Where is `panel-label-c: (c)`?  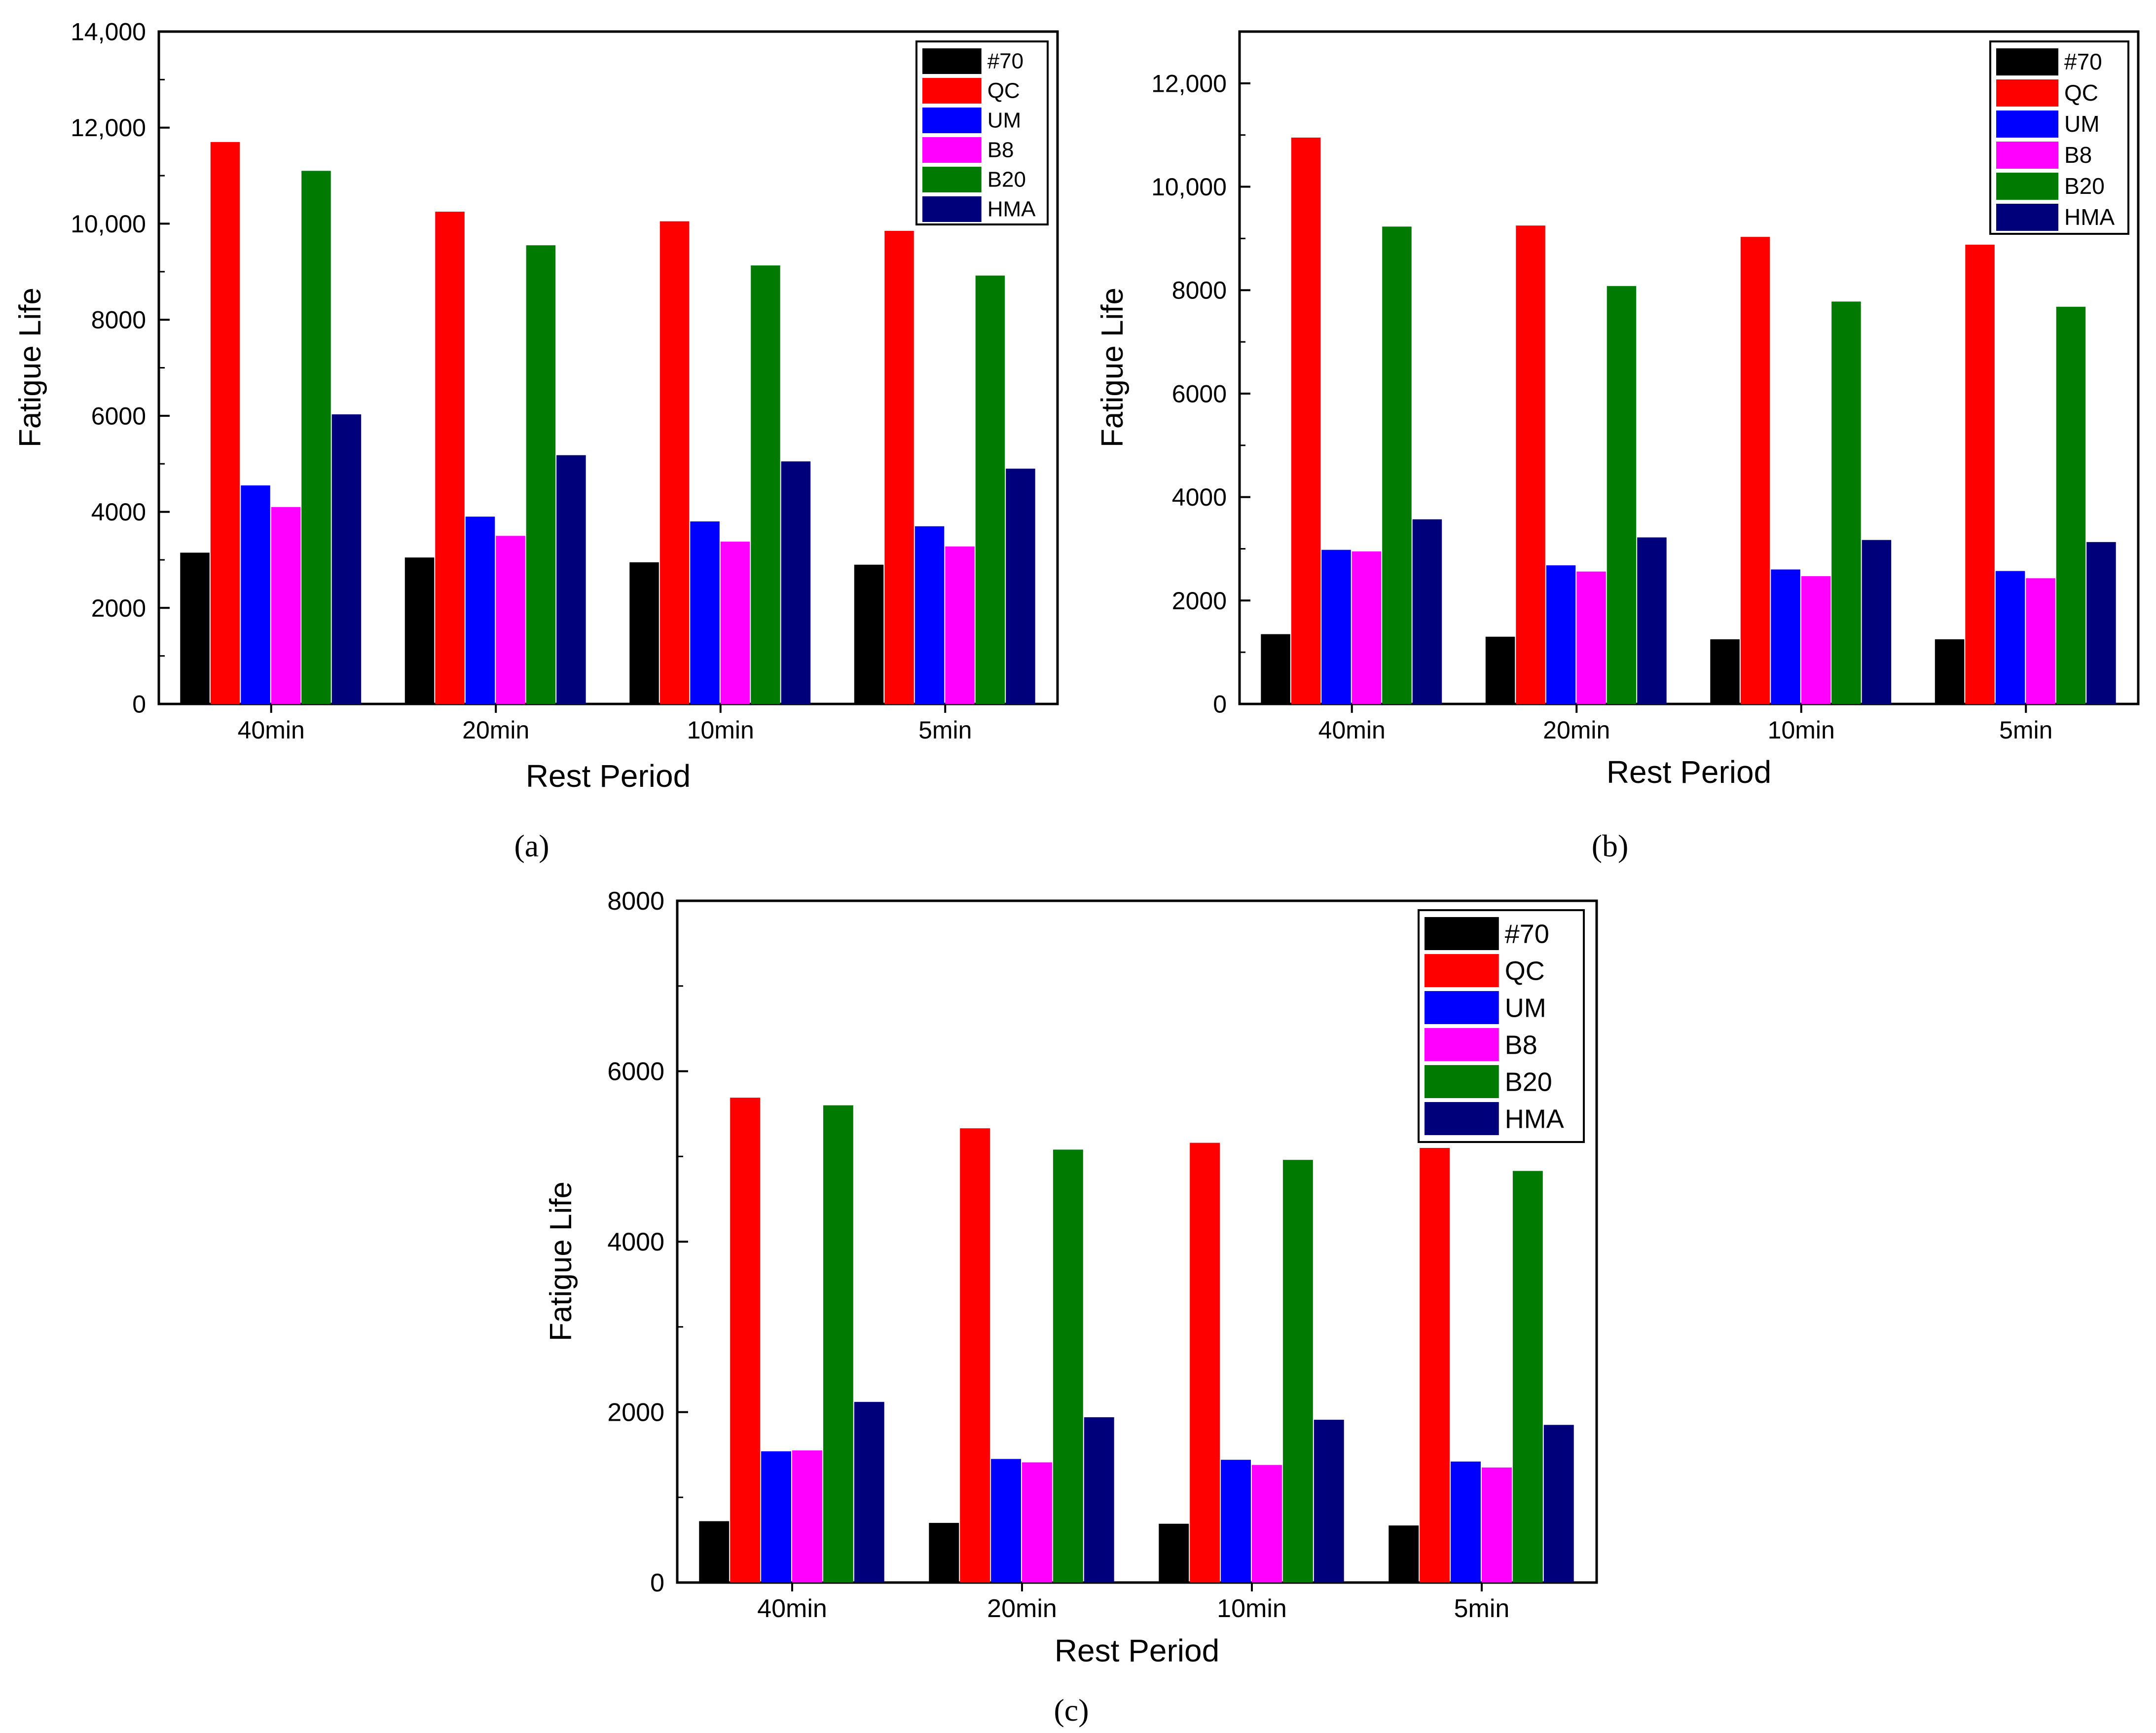
panel-label-c: (c) is located at coordinates (1071, 1710).